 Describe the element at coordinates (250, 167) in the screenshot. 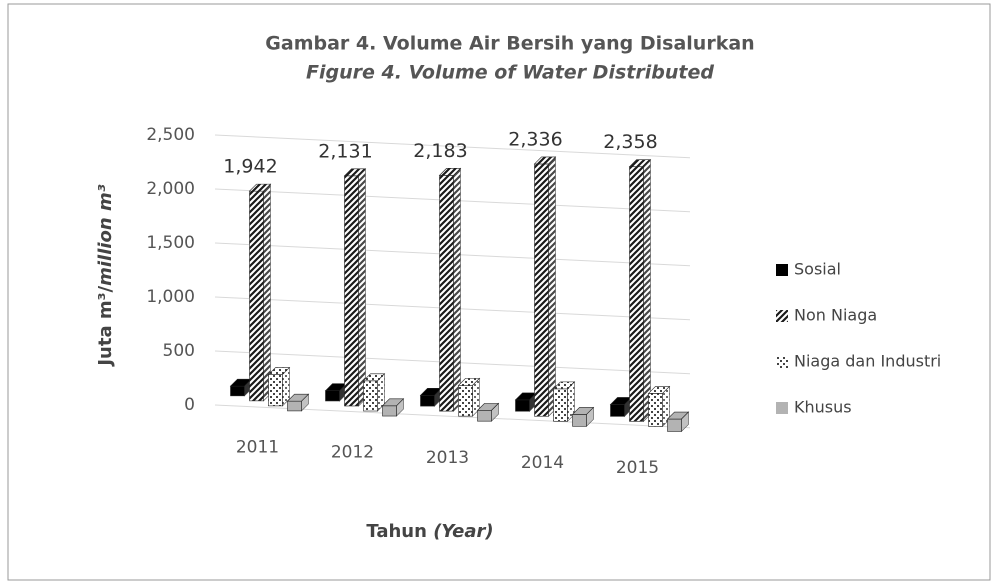

I see `data-label: 1,942` at that location.